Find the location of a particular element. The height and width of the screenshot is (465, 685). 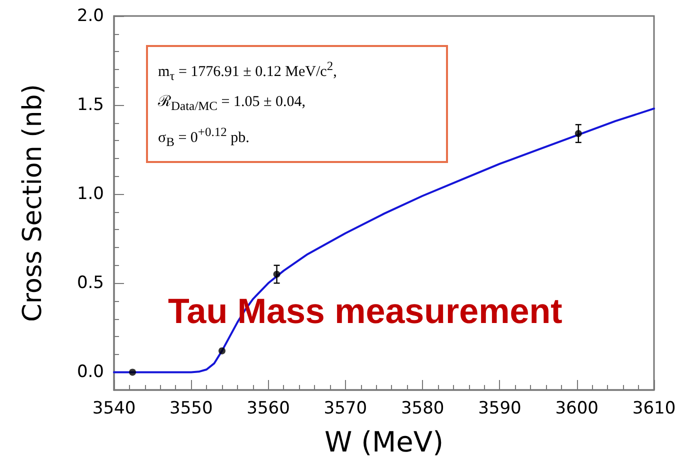

x-tick-label: 3560 is located at coordinates (268, 408).